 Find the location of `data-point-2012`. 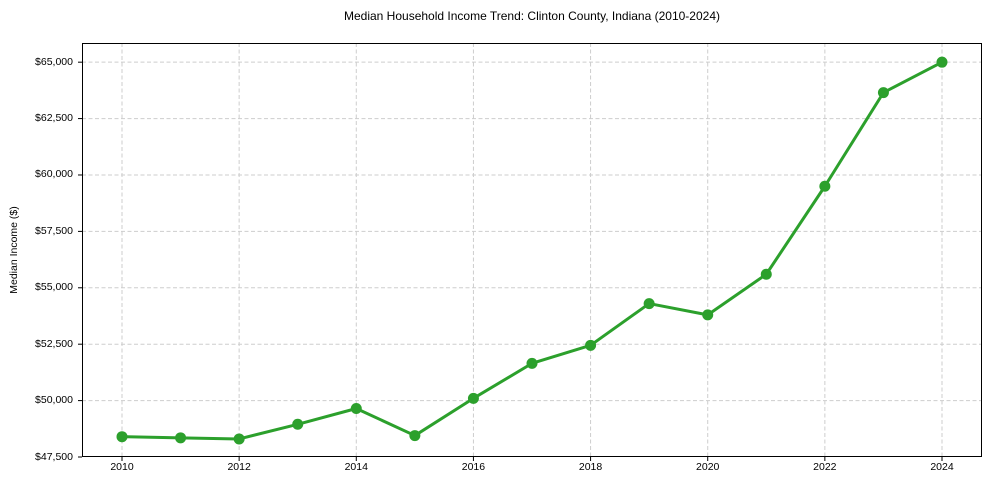

data-point-2012 is located at coordinates (239, 439).